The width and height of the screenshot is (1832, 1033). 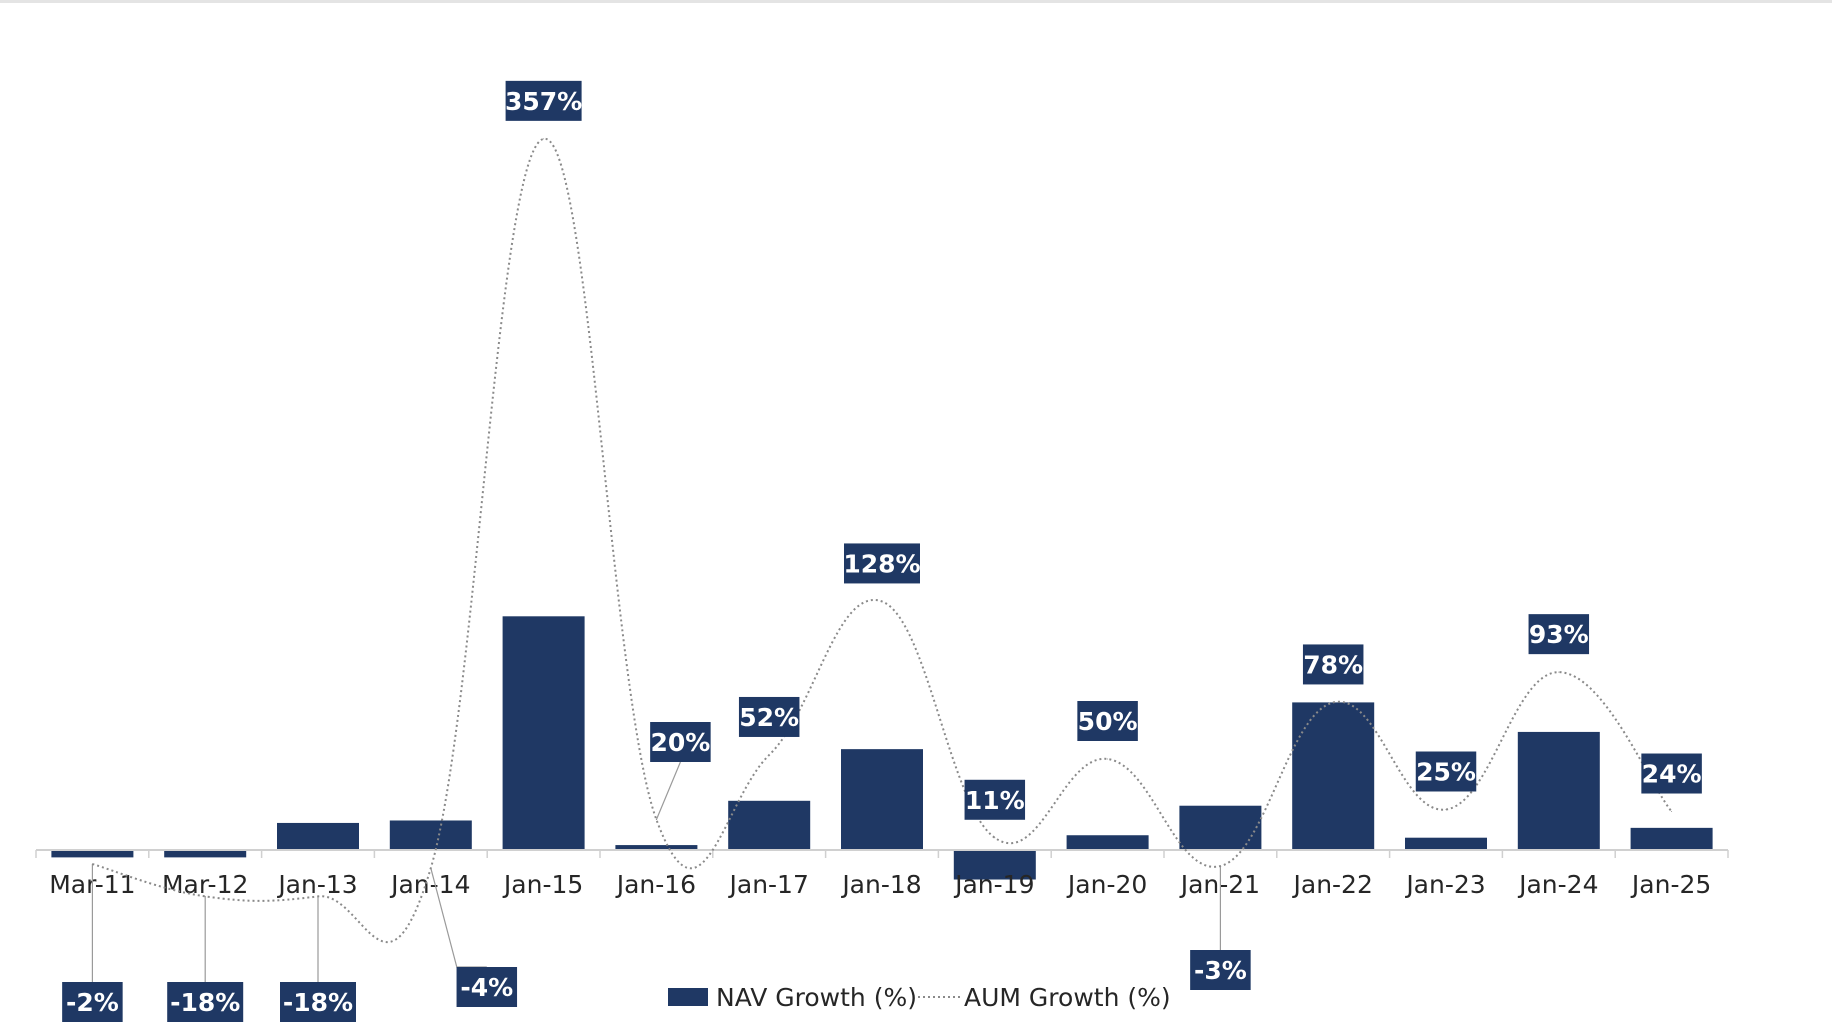 I want to click on data-label-jan-17: 52%, so click(x=769, y=717).